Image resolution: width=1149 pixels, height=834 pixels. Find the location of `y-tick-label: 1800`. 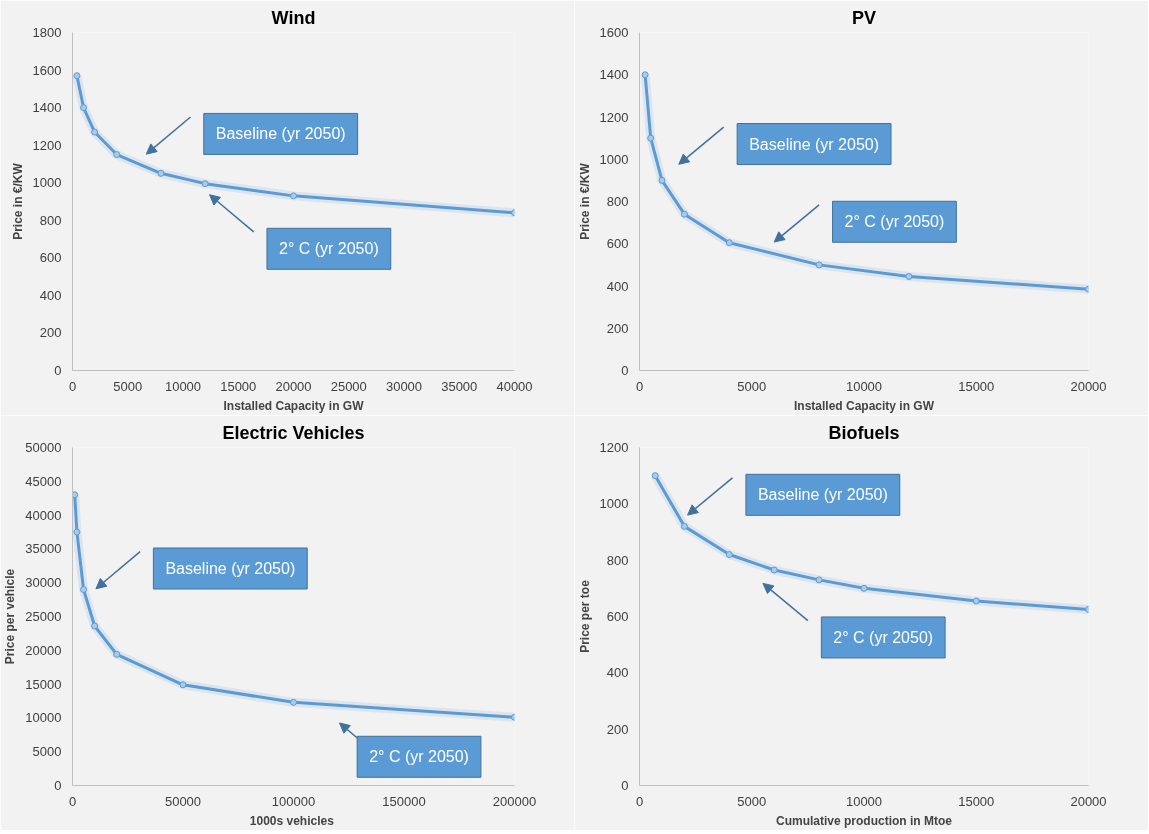

y-tick-label: 1800 is located at coordinates (47, 32).